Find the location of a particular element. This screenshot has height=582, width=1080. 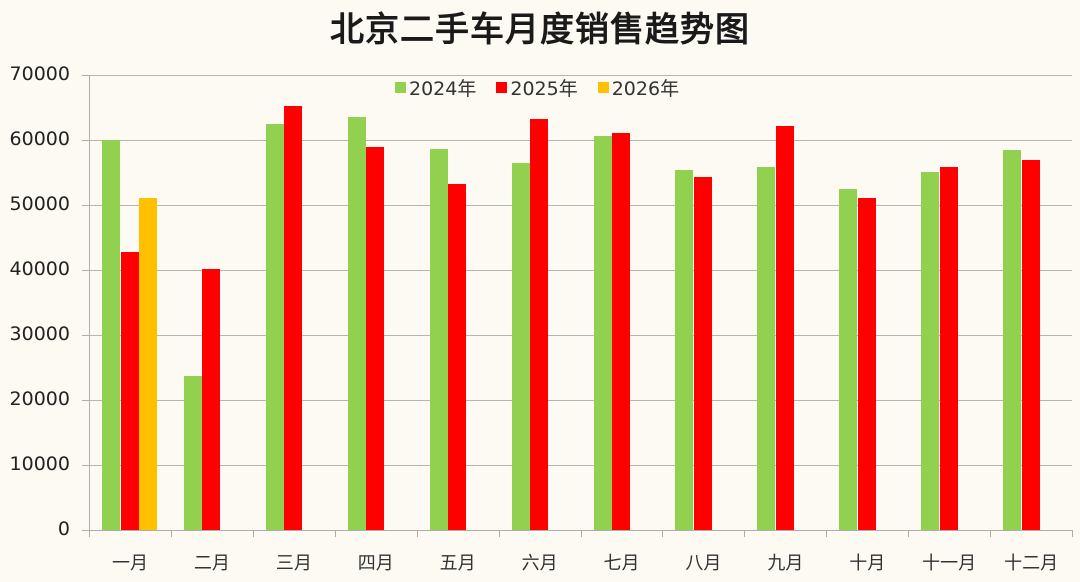

x-tick-label: 一月 is located at coordinates (130, 563).